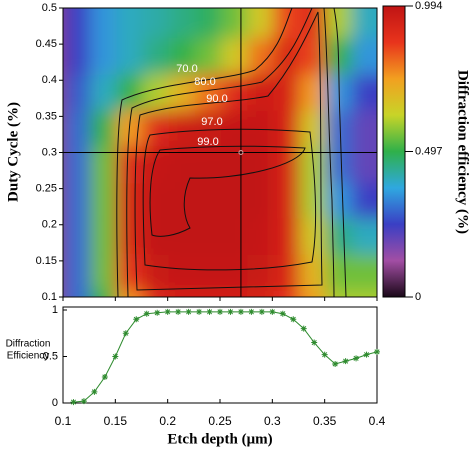 This screenshot has width=474, height=449. What do you see at coordinates (216, 99) in the screenshot?
I see `contour-label: 90.0` at bounding box center [216, 99].